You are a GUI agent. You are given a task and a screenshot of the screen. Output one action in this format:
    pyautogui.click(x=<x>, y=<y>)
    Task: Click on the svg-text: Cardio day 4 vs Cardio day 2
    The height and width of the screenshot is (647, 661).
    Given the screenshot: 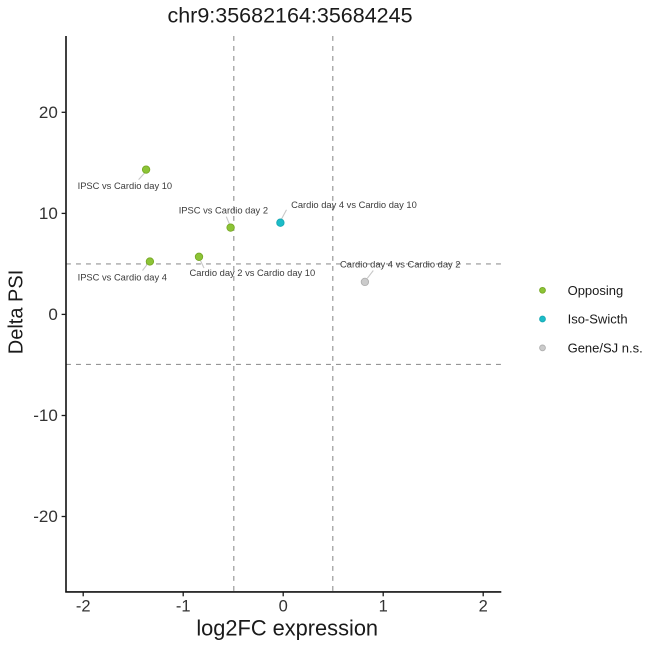 What is the action you would take?
    pyautogui.click(x=400, y=264)
    